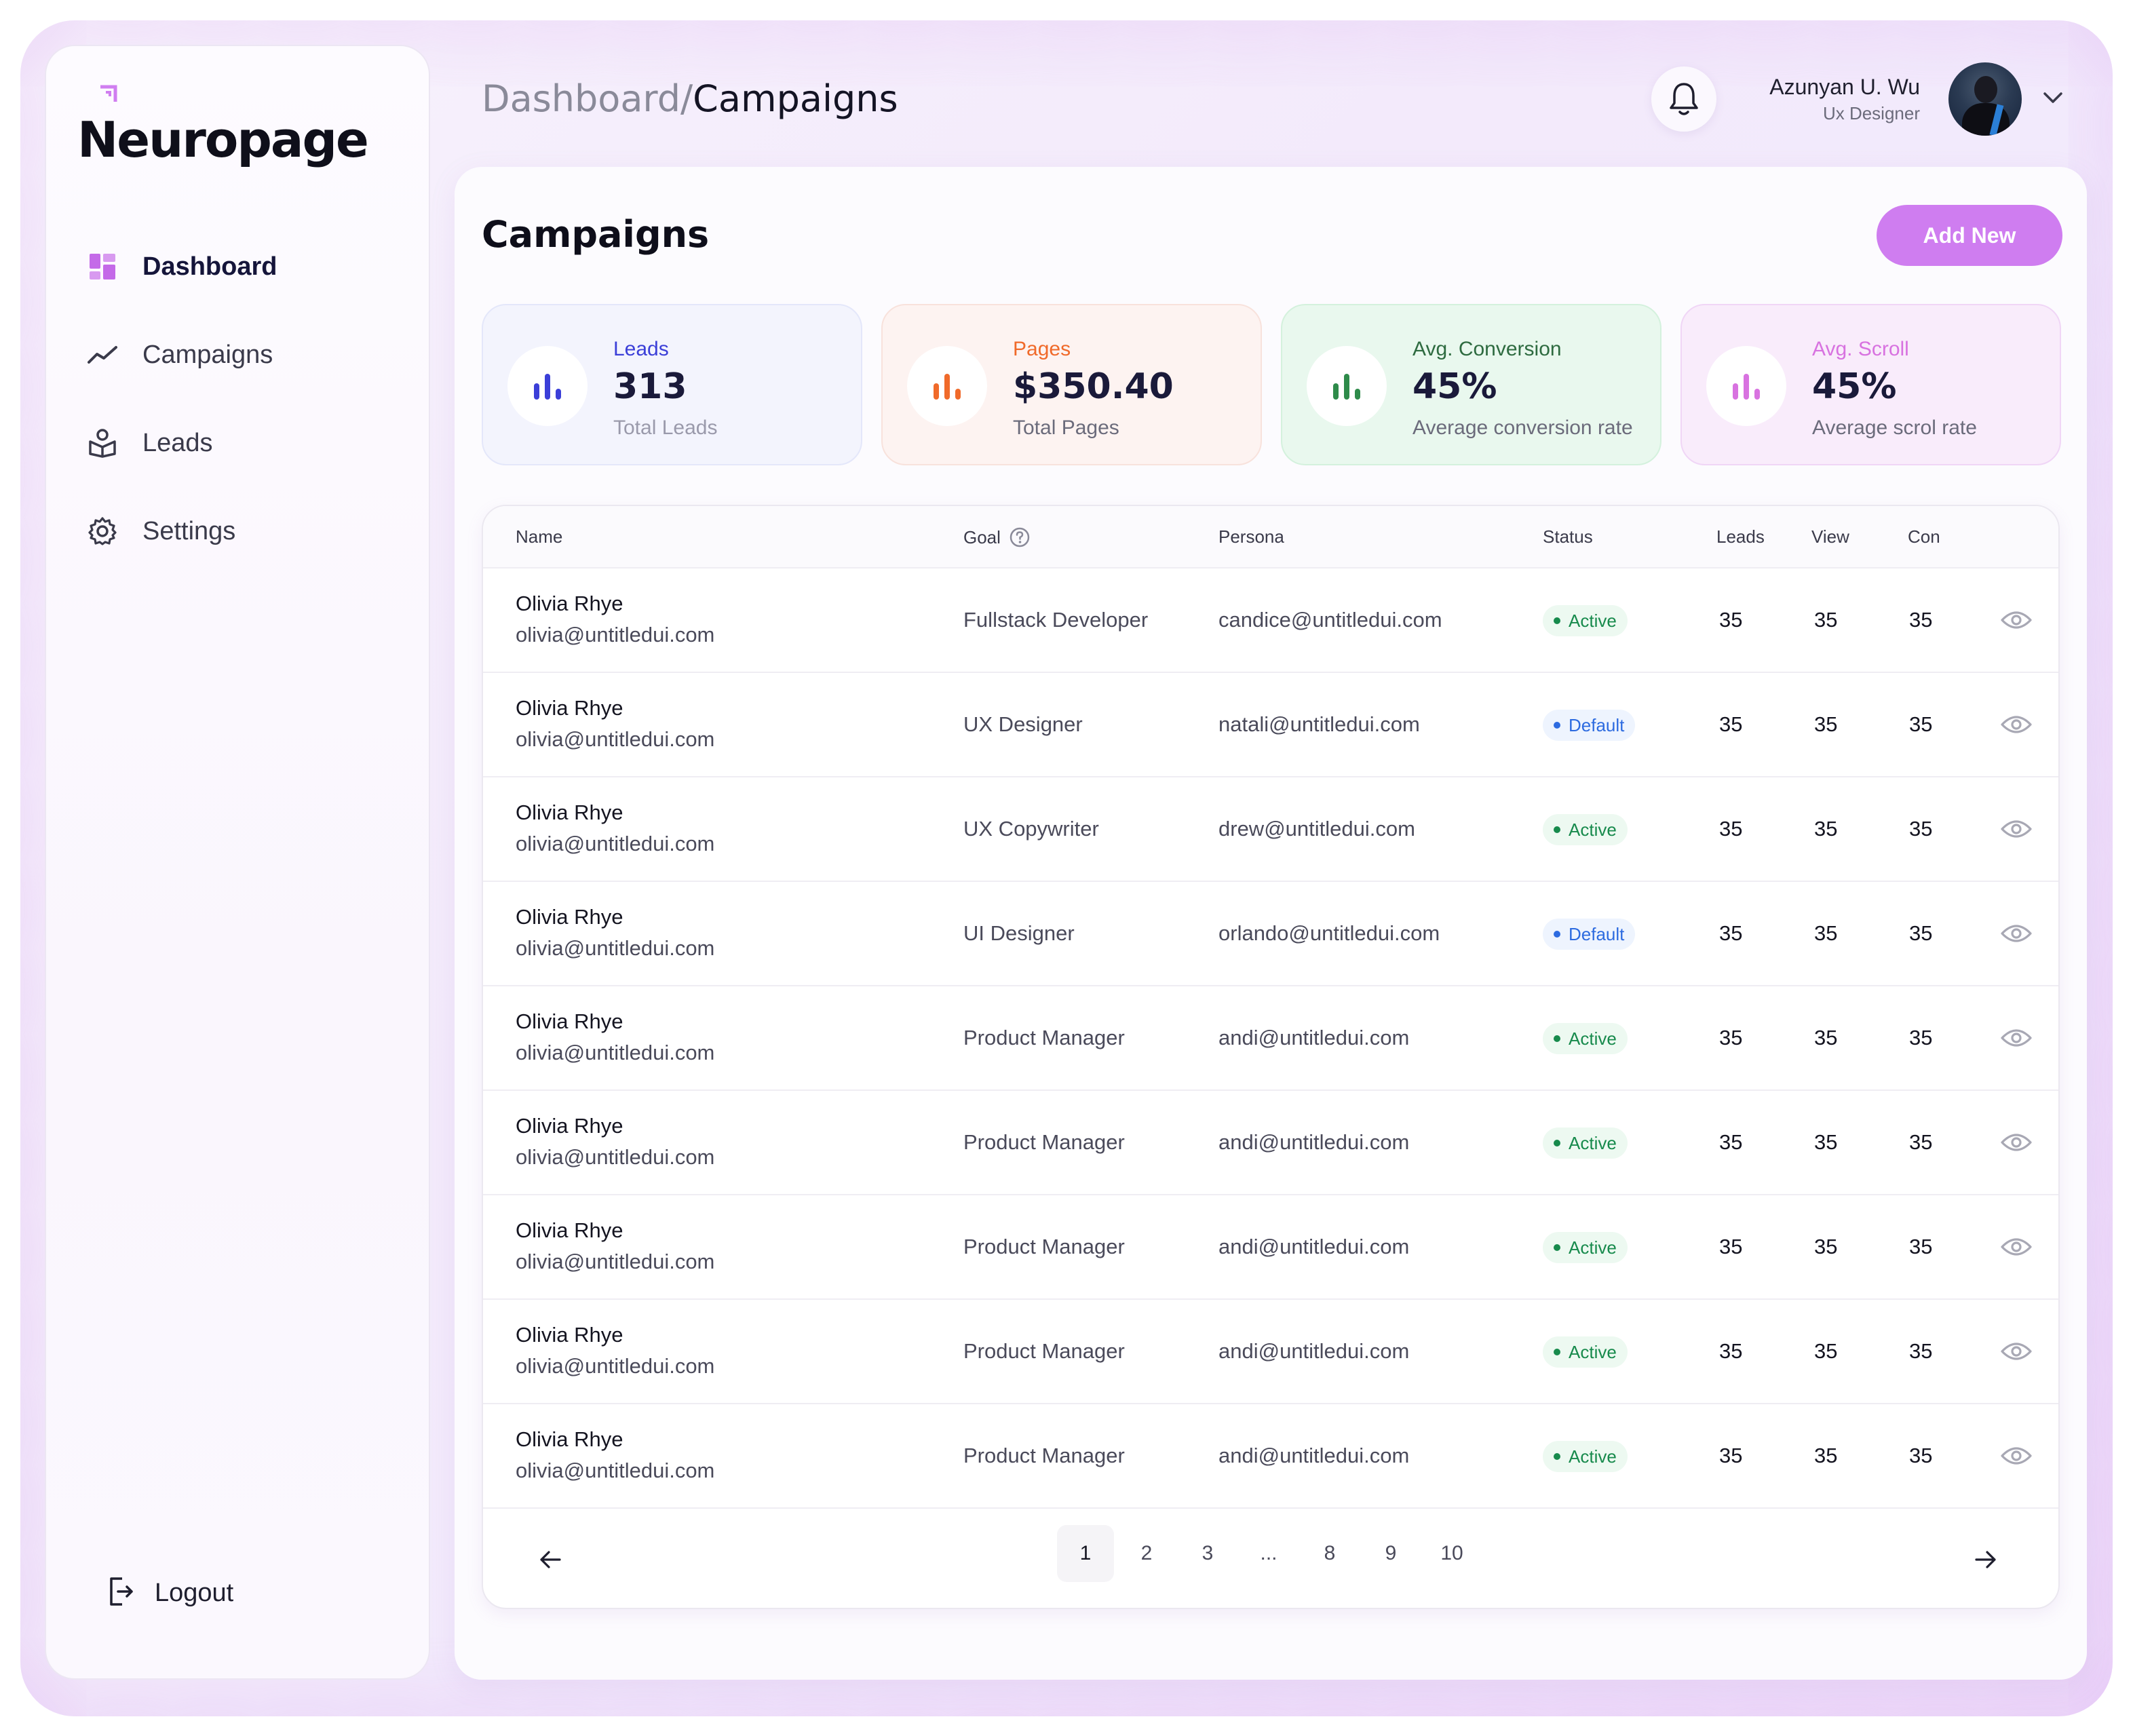 This screenshot has height=1736, width=2133. What do you see at coordinates (550, 1559) in the screenshot?
I see `prev-page-button` at bounding box center [550, 1559].